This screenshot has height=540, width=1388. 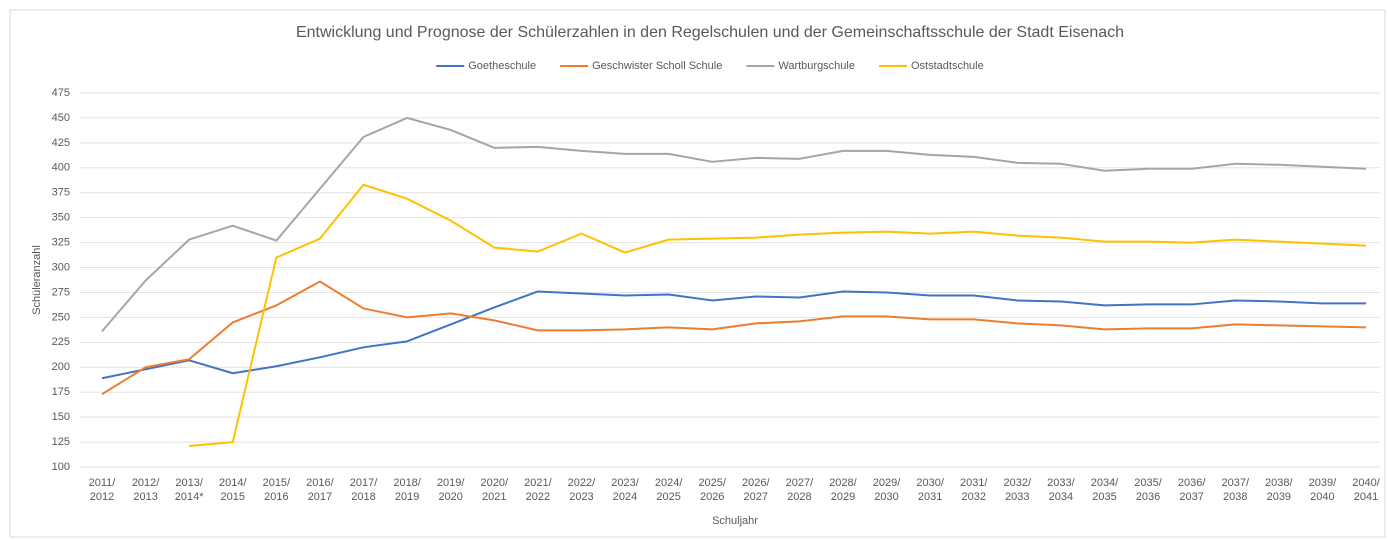 What do you see at coordinates (61, 442) in the screenshot?
I see `y-tick-label: 125` at bounding box center [61, 442].